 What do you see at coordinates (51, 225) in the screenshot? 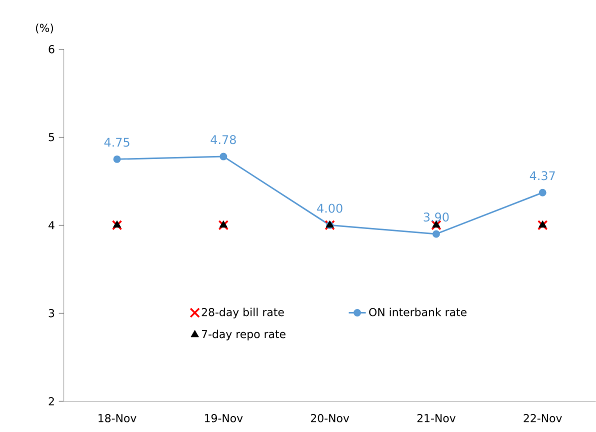
I see `y-tick-label: 4` at bounding box center [51, 225].